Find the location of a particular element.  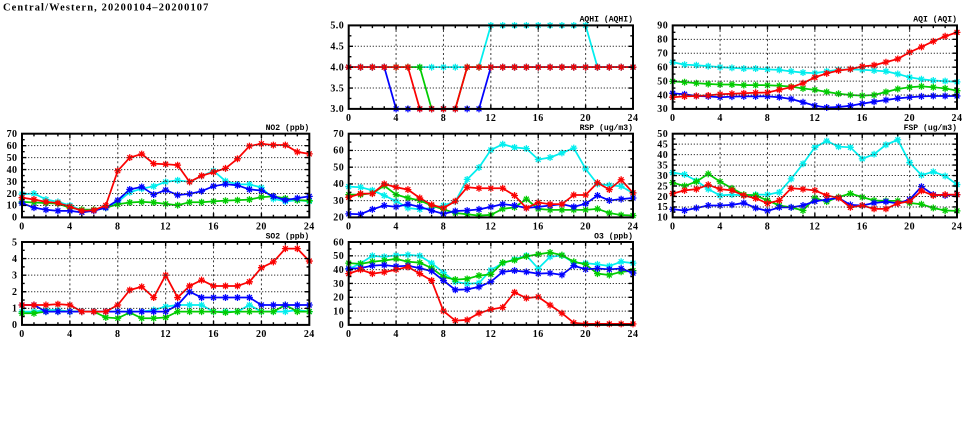

svg-text: 25 is located at coordinates (662, 186).